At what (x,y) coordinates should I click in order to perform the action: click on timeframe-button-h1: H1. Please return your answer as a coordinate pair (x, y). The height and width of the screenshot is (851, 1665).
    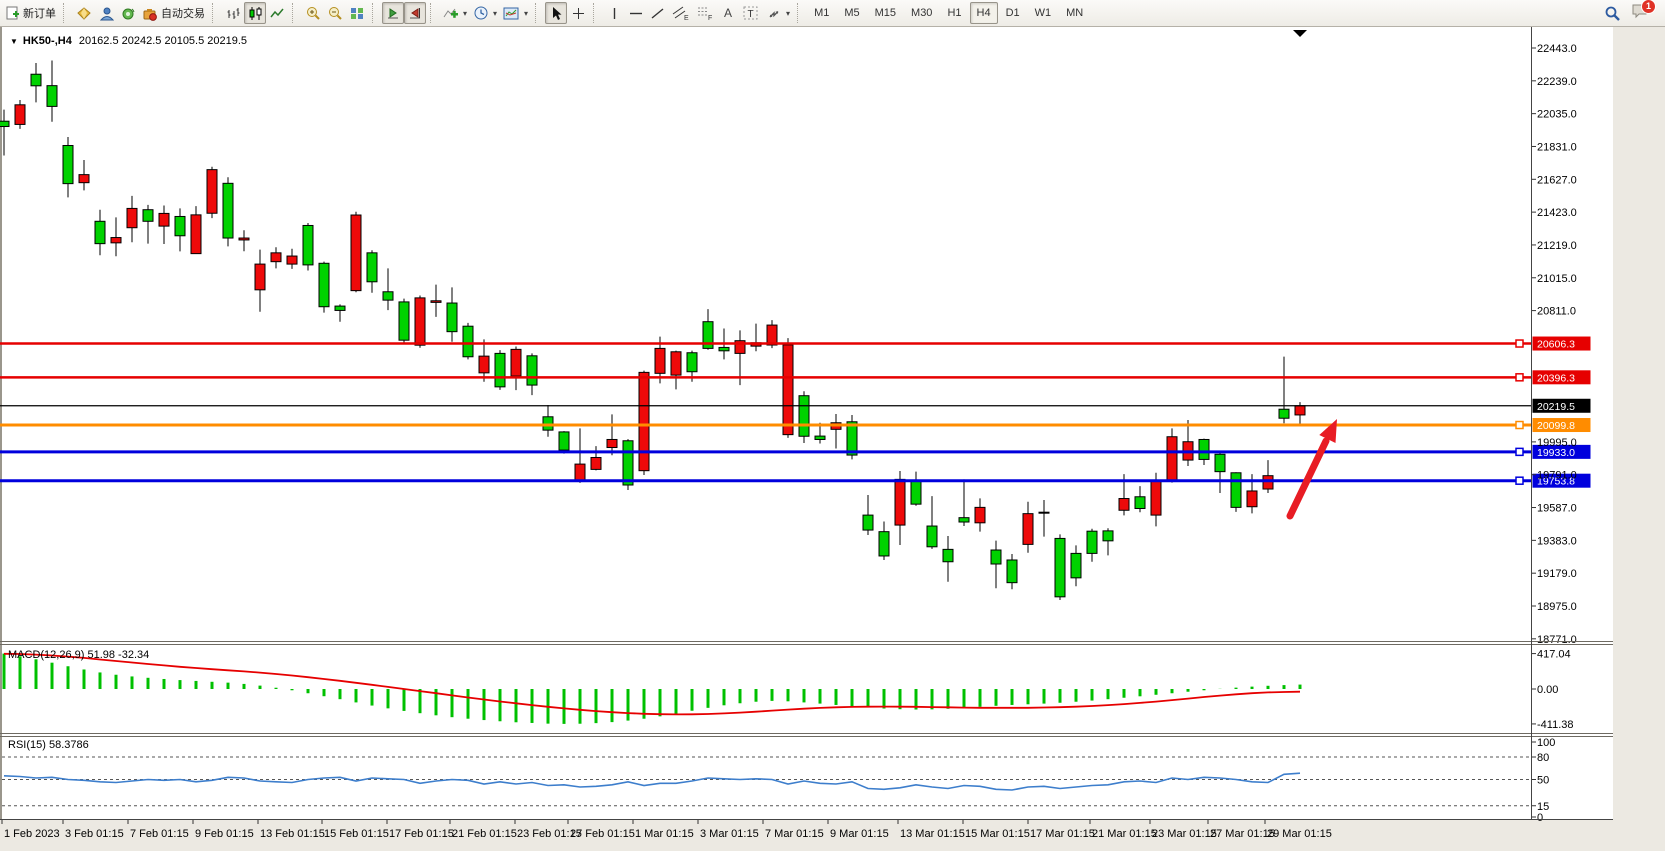
    Looking at the image, I should click on (954, 13).